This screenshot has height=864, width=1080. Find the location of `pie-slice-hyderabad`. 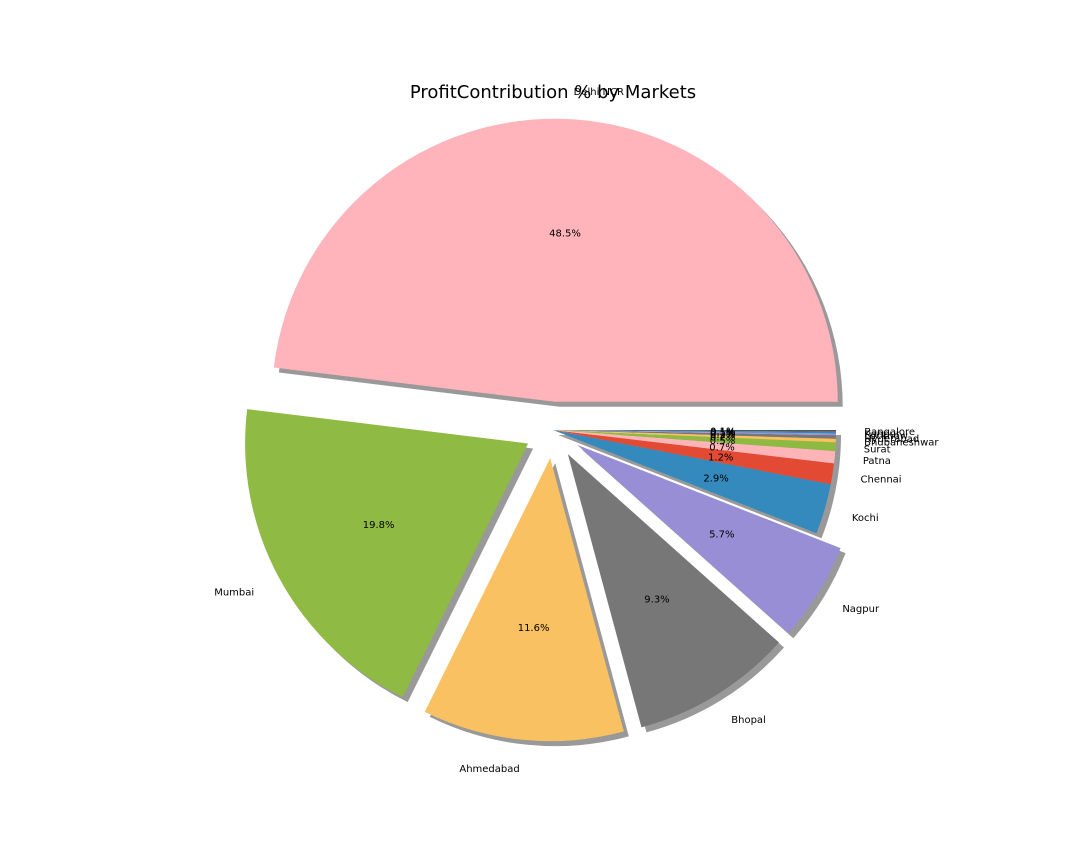

pie-slice-hyderabad is located at coordinates (694, 434).